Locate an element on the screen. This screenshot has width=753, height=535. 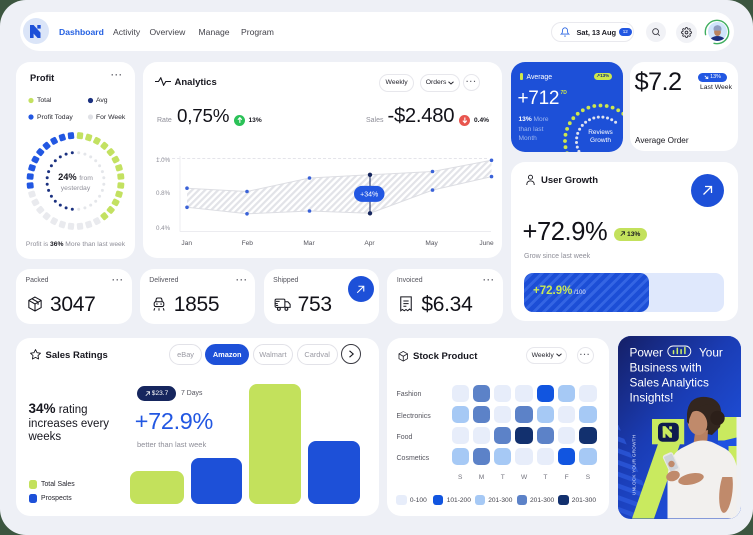
svg-text: Power is located at coordinates (646, 352).